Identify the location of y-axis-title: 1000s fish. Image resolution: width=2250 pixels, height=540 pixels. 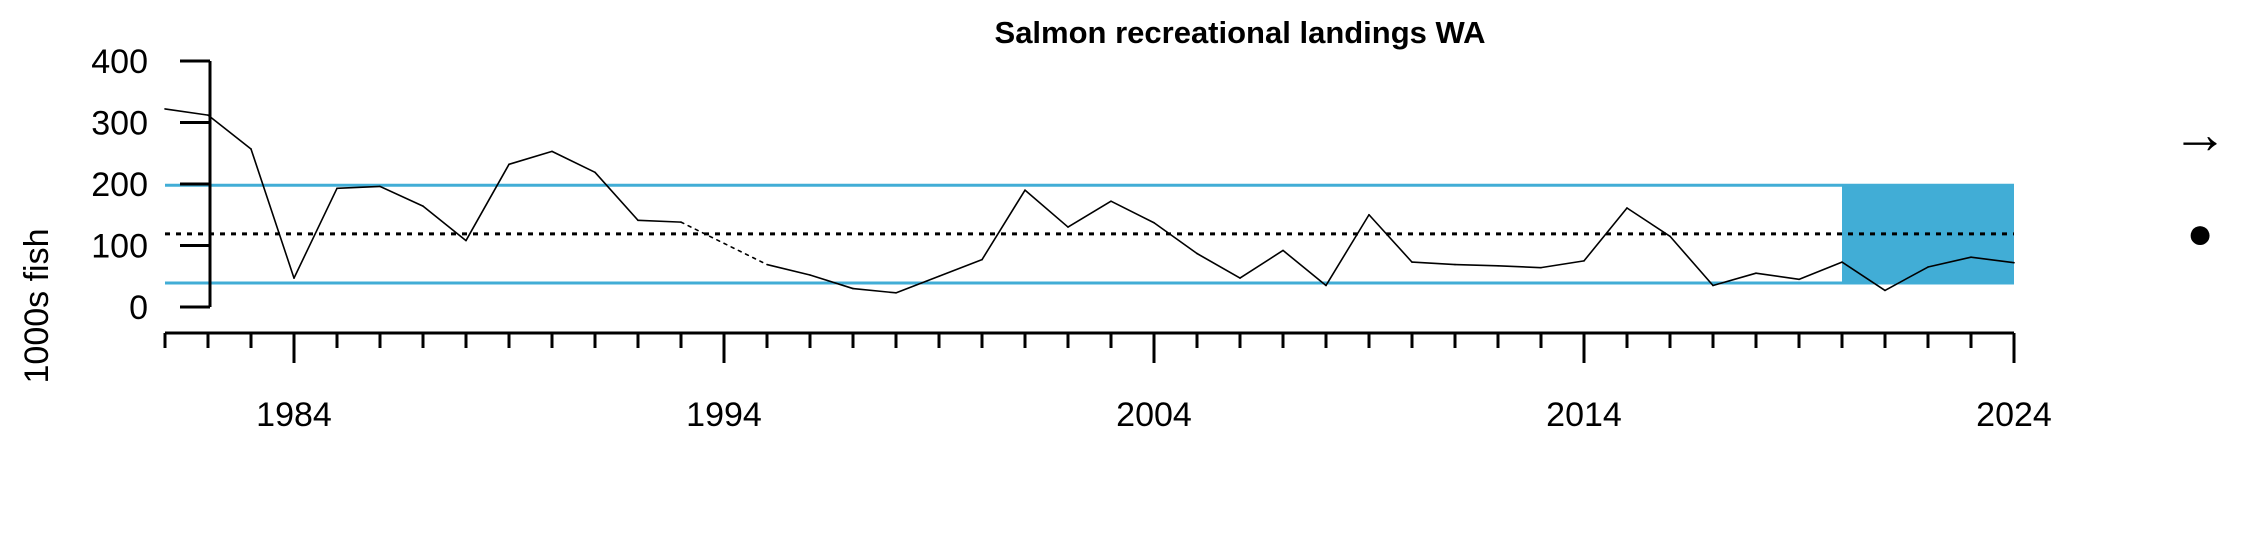
(37, 306).